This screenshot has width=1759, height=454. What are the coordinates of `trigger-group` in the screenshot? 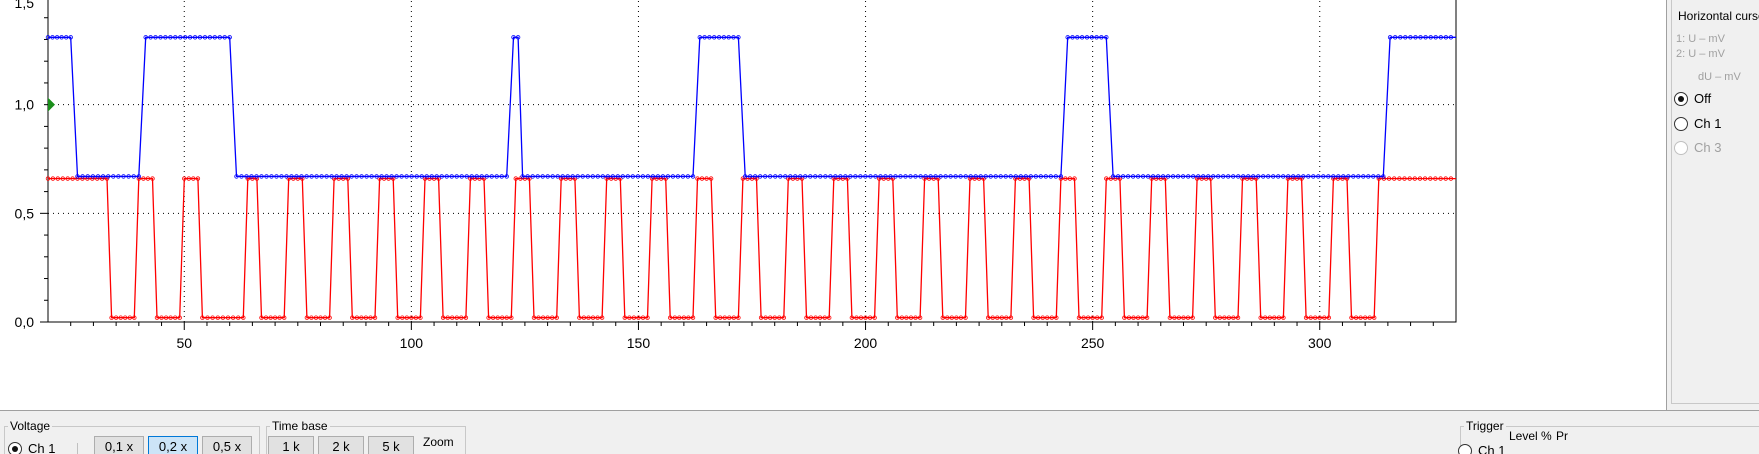 It's located at (1609, 440).